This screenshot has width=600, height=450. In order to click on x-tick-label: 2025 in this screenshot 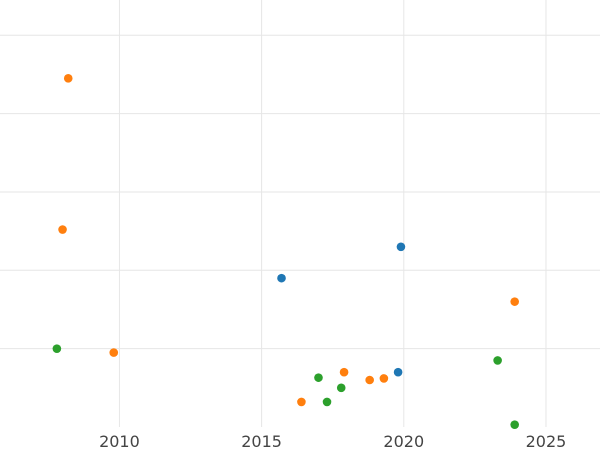, I will do `click(546, 441)`.